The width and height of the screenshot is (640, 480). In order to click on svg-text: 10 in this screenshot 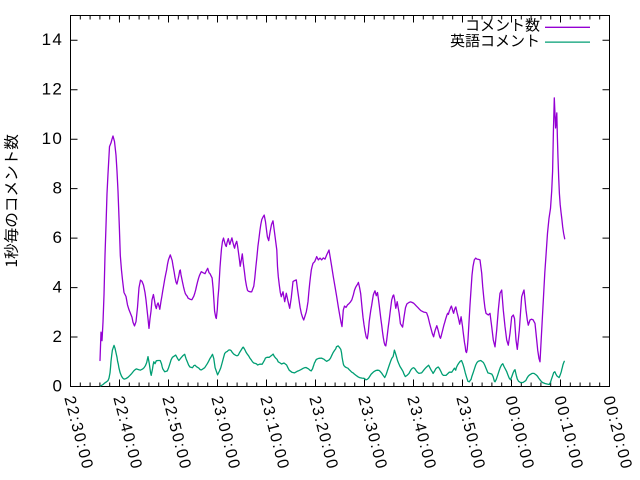, I will do `click(53, 138)`.